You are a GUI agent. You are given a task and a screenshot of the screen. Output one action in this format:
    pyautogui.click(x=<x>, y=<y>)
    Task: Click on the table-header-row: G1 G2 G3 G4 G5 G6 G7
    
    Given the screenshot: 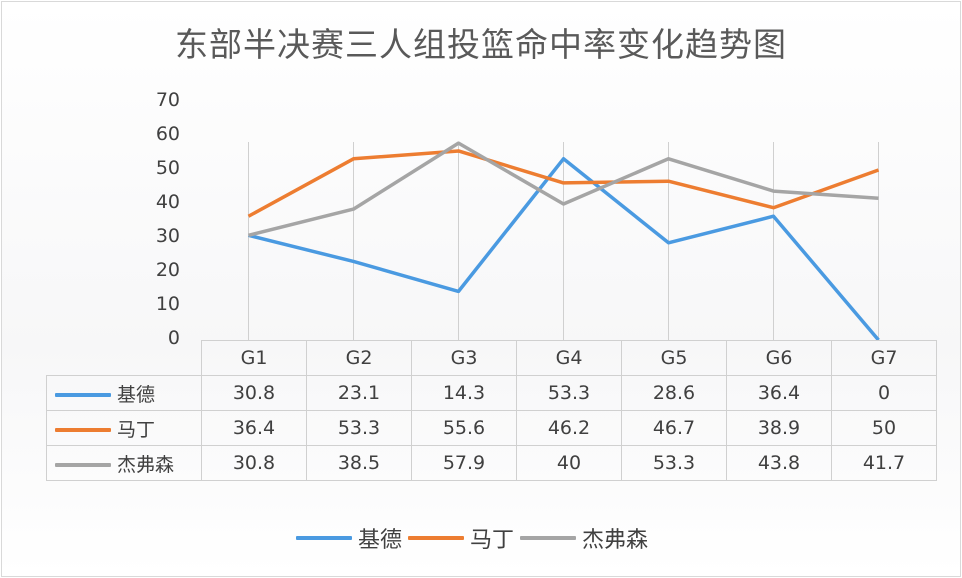 What is the action you would take?
    pyautogui.click(x=491, y=358)
    